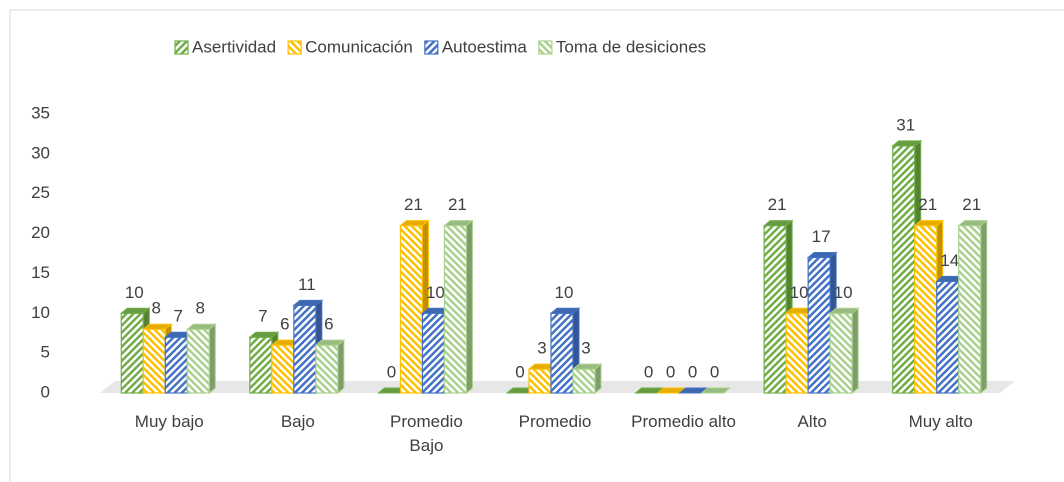 This screenshot has width=1064, height=482. What do you see at coordinates (40, 192) in the screenshot?
I see `y-tick-label: 25` at bounding box center [40, 192].